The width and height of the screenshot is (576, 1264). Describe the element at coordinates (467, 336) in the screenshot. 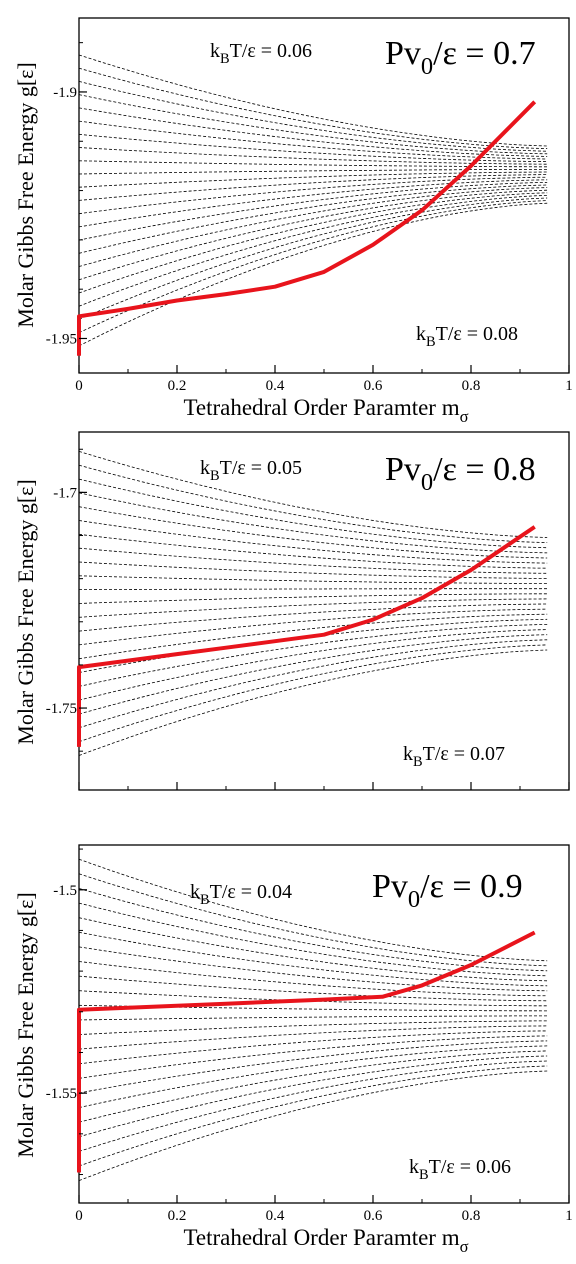

I see `bottom-curve-label: kBT/ε = 0.08` at that location.